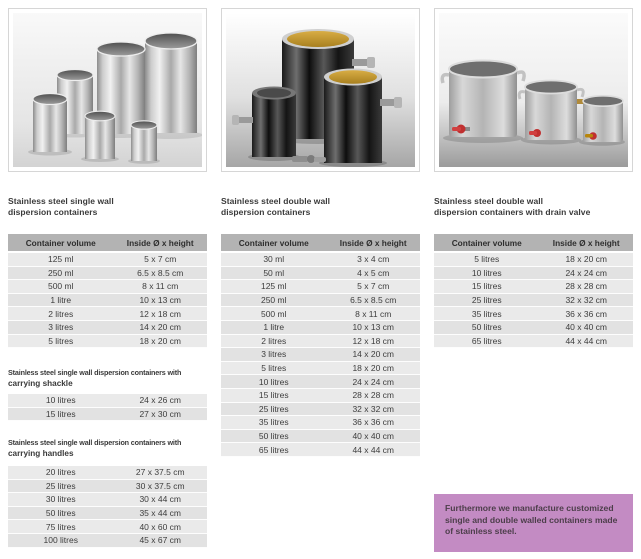 Image resolution: width=641 pixels, height=559 pixels. I want to click on table-row: 50 ml 4 x 5 cm, so click(320, 273).